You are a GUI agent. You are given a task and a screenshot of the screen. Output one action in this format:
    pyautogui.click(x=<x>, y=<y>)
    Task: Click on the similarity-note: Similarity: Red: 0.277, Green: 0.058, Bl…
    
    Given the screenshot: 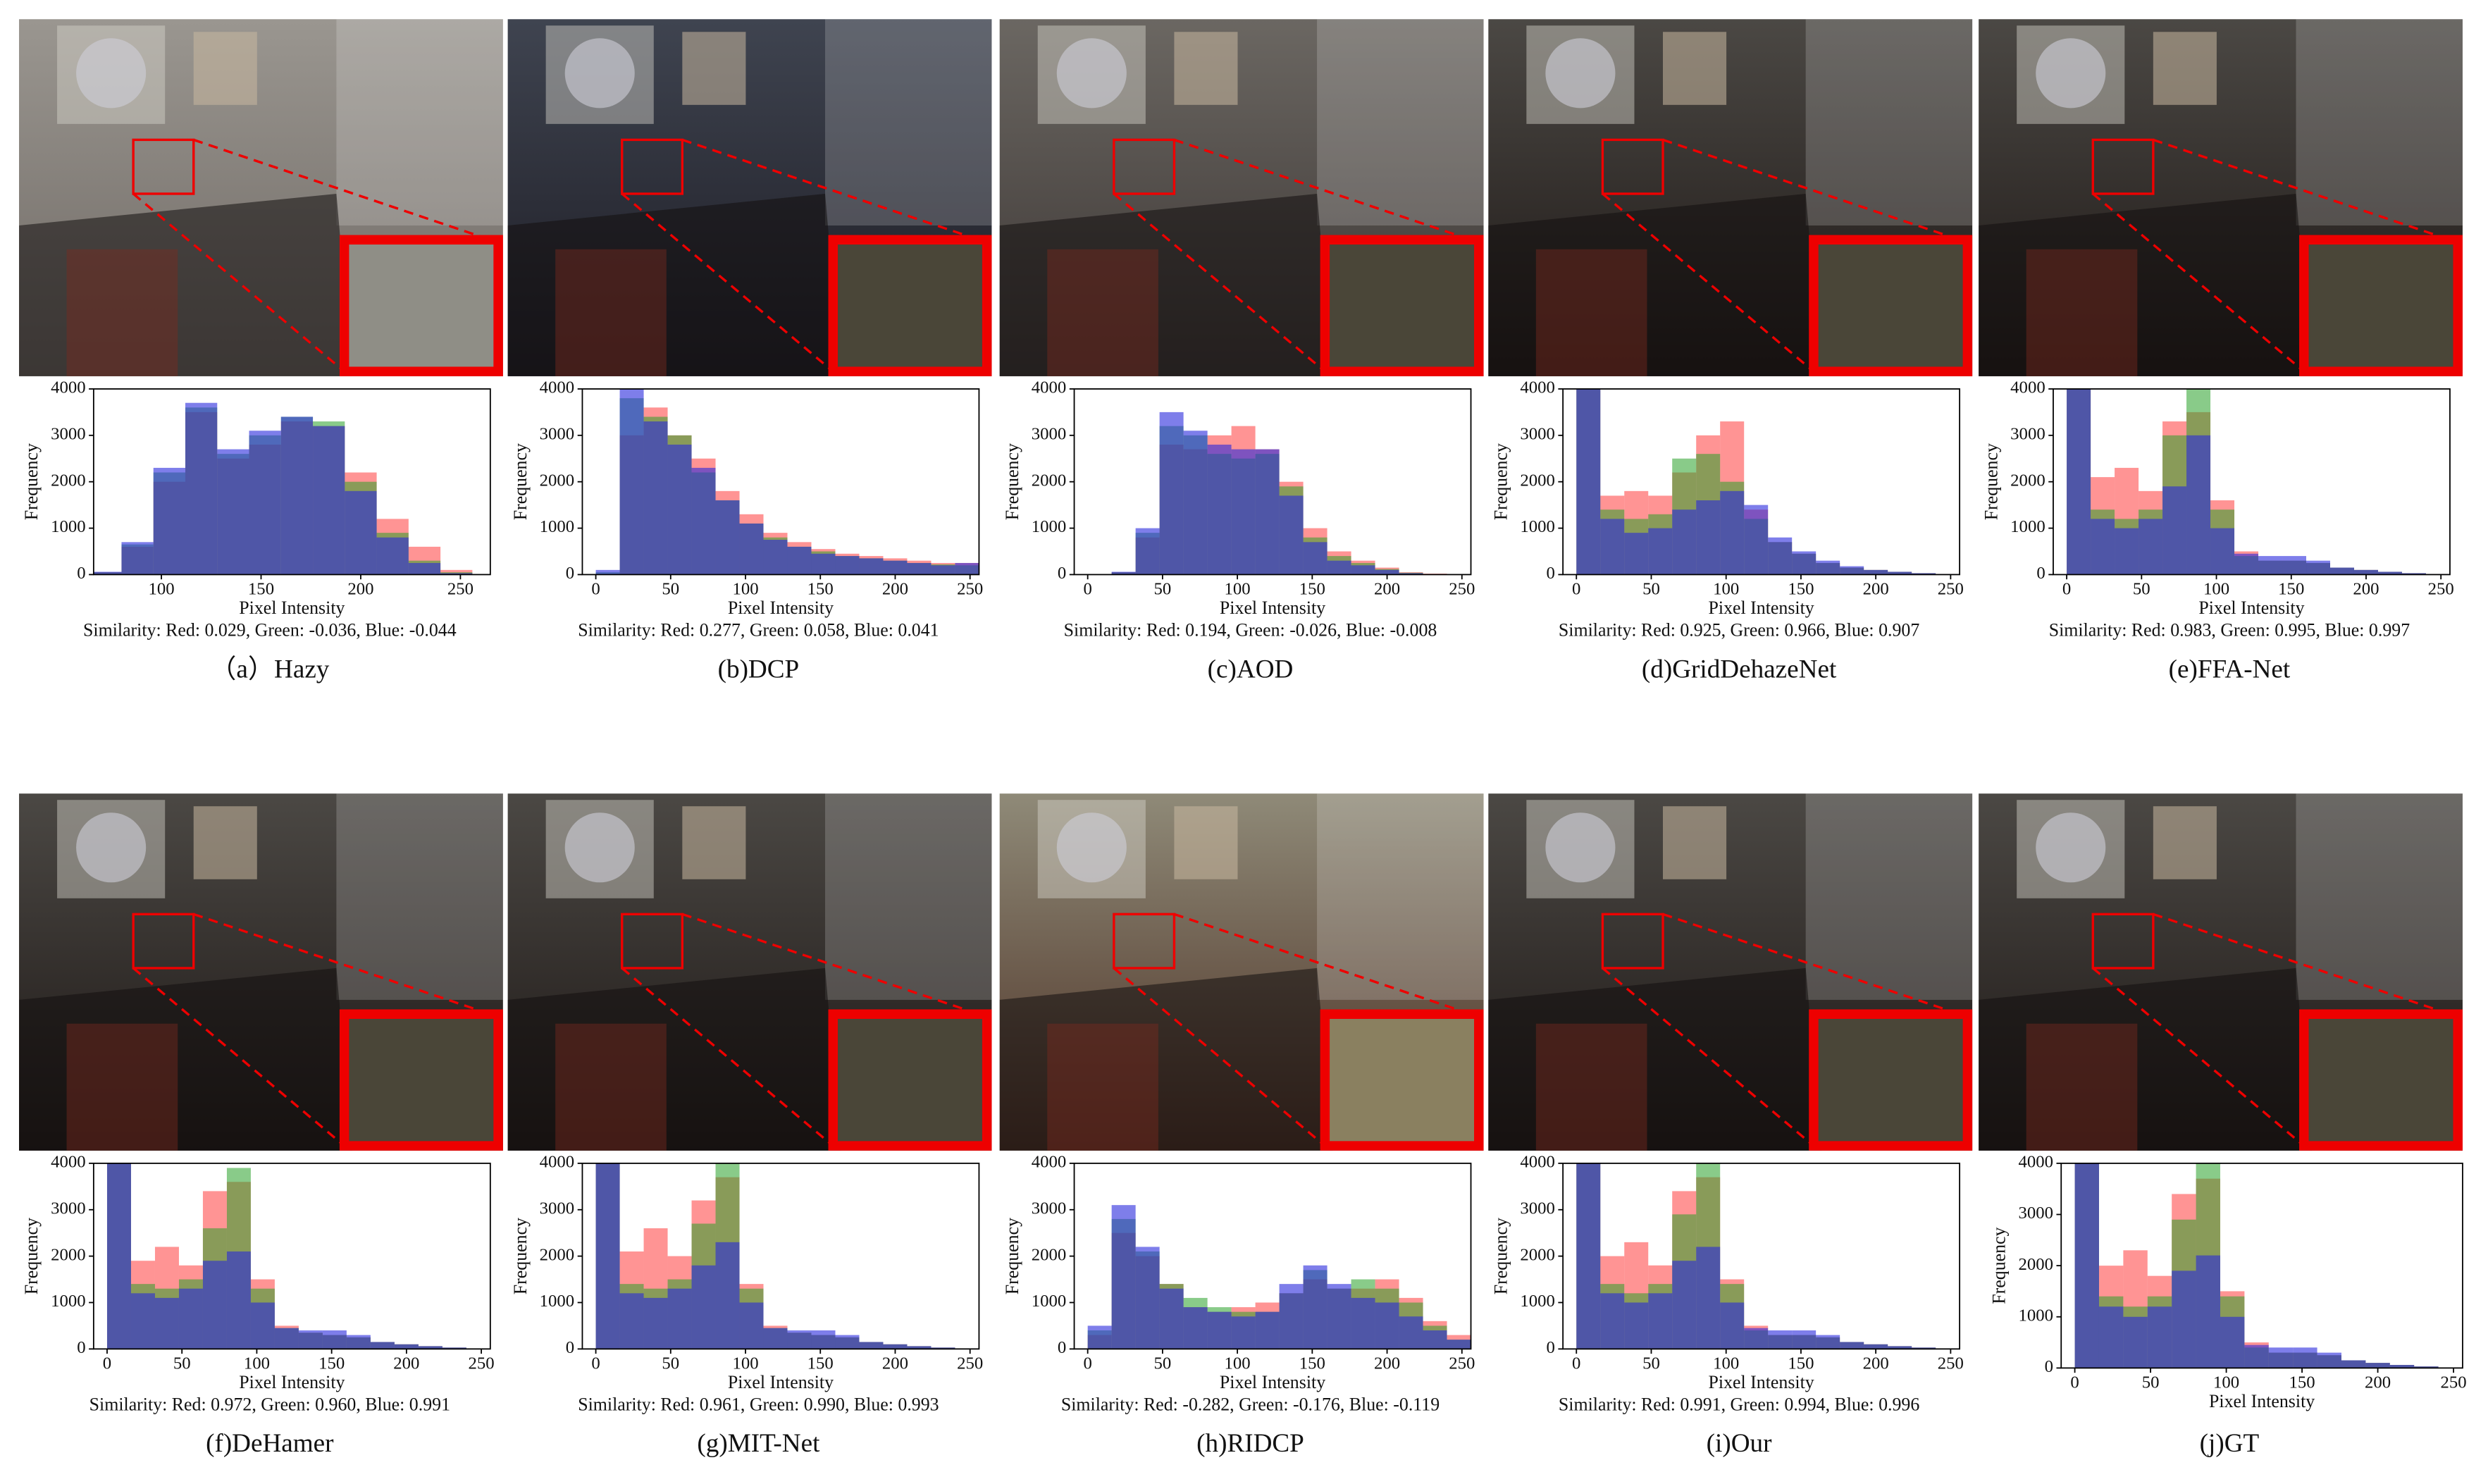 What is the action you would take?
    pyautogui.click(x=758, y=629)
    